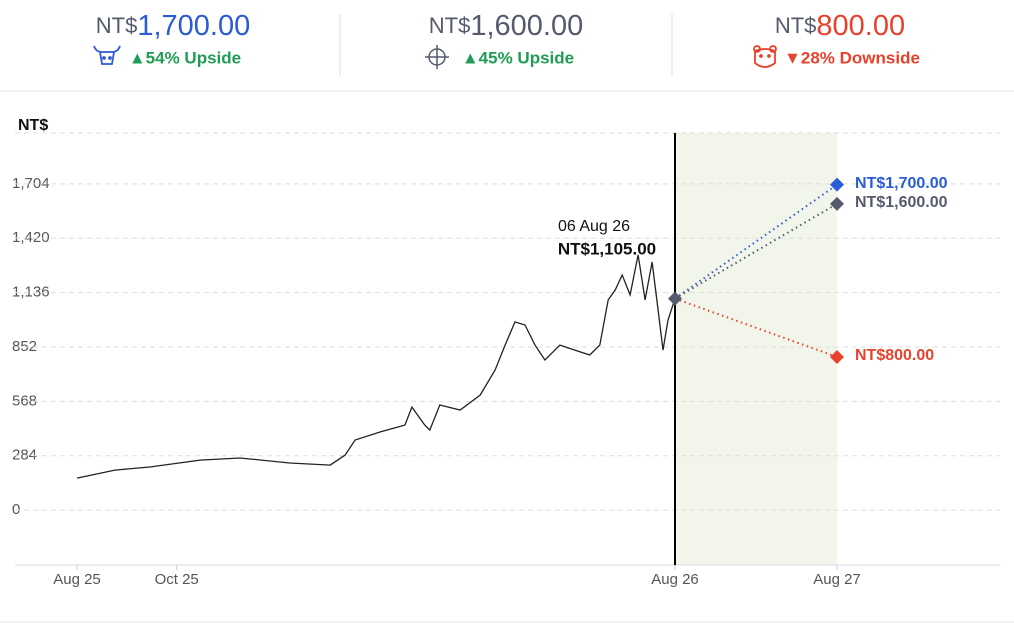 This screenshot has height=626, width=1014. I want to click on target-label: NT$1,600.00, so click(901, 202).